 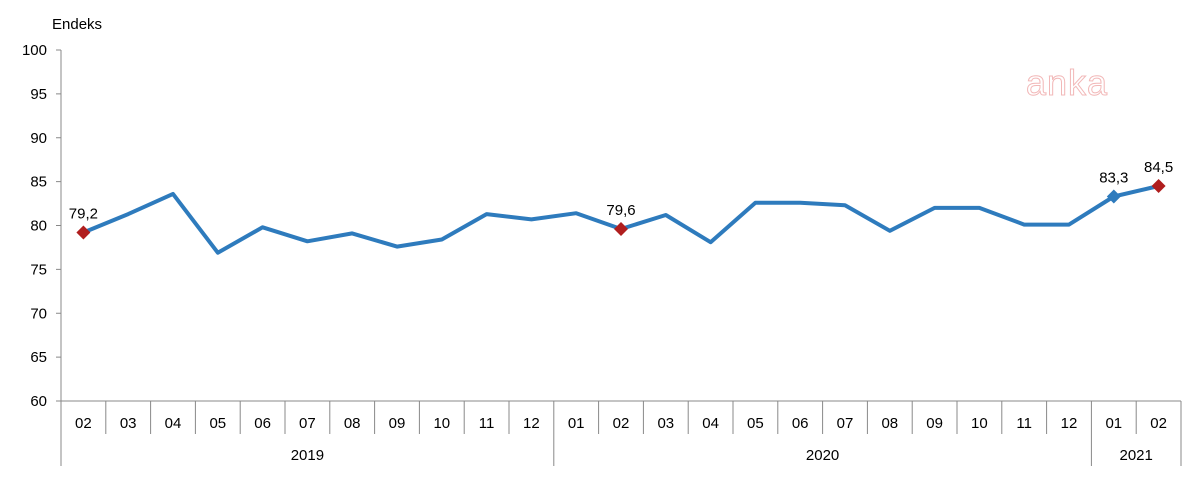 I want to click on y-tick-label: 60, so click(x=38, y=401).